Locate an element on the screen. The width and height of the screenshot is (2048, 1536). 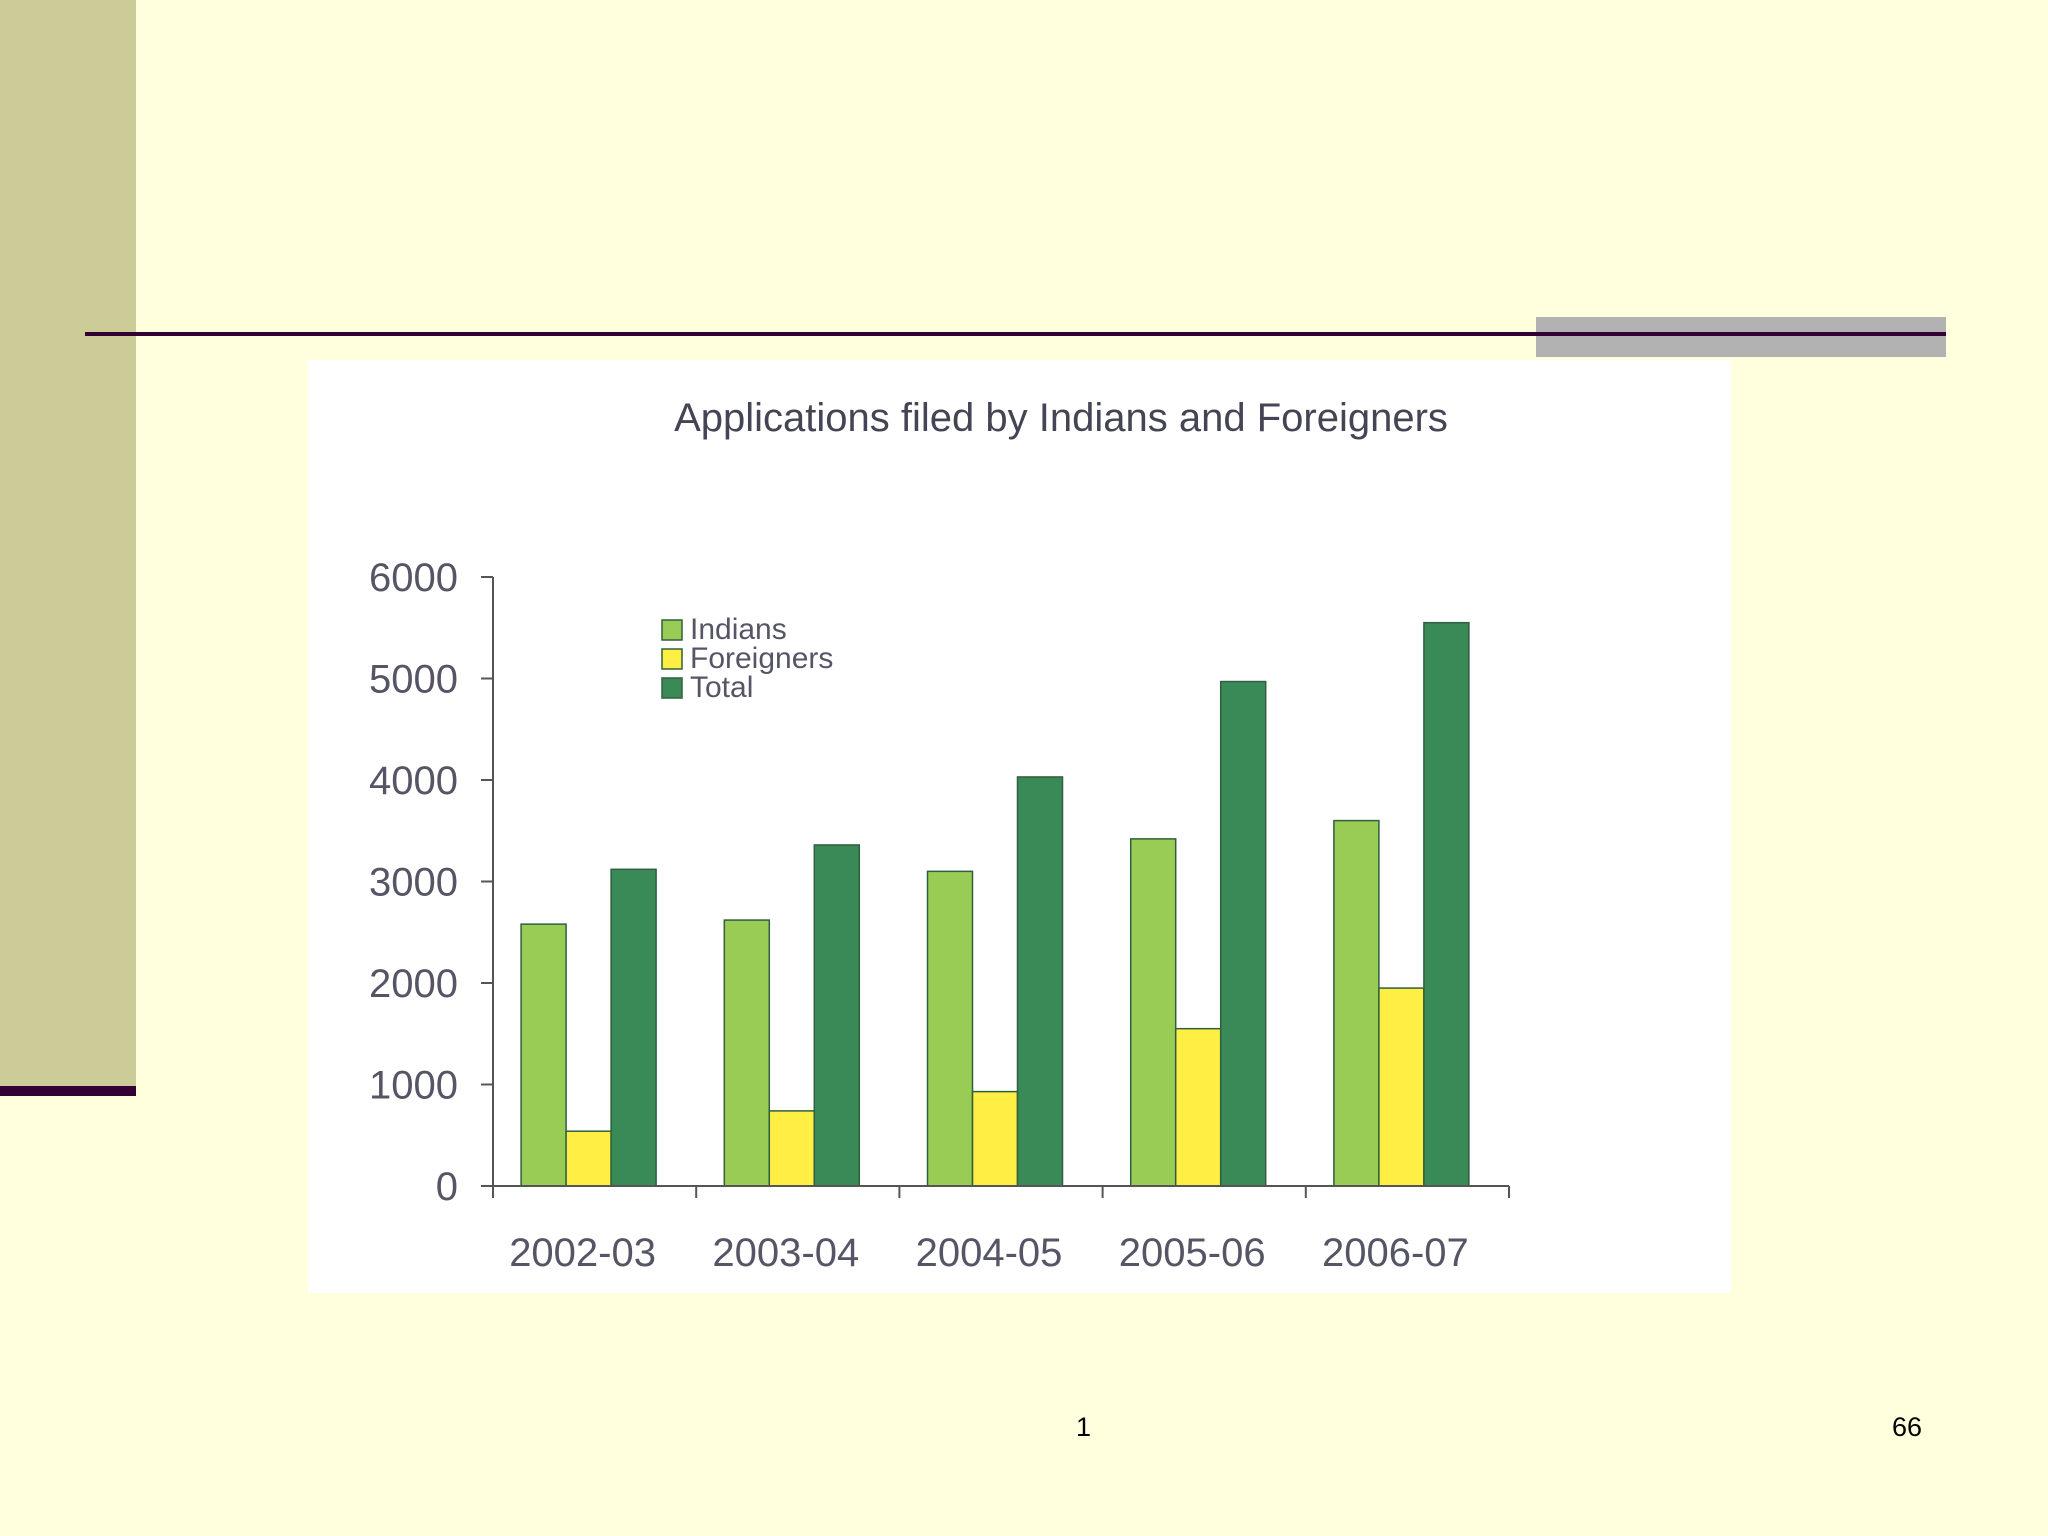
y-tick-label: 3000 is located at coordinates (413, 883).